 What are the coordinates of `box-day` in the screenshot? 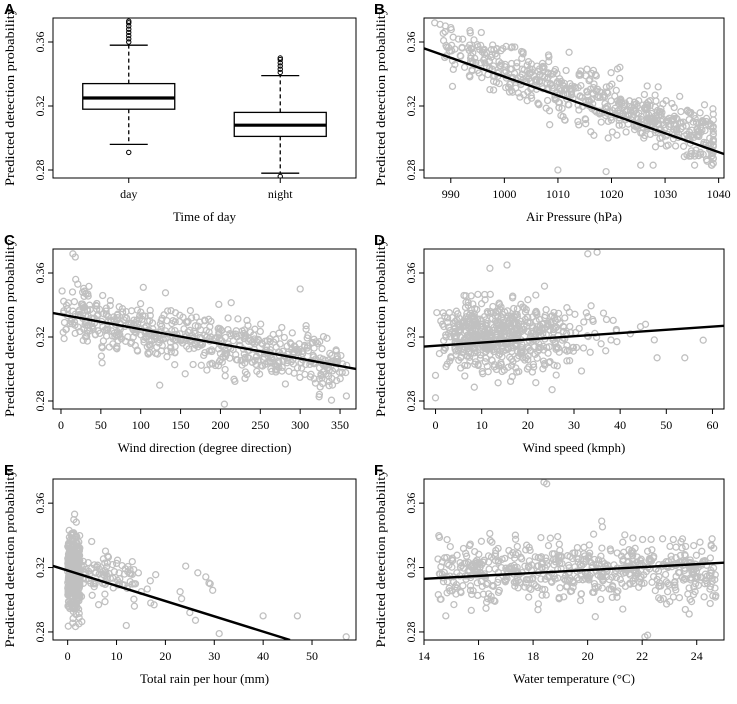 It's located at (129, 87).